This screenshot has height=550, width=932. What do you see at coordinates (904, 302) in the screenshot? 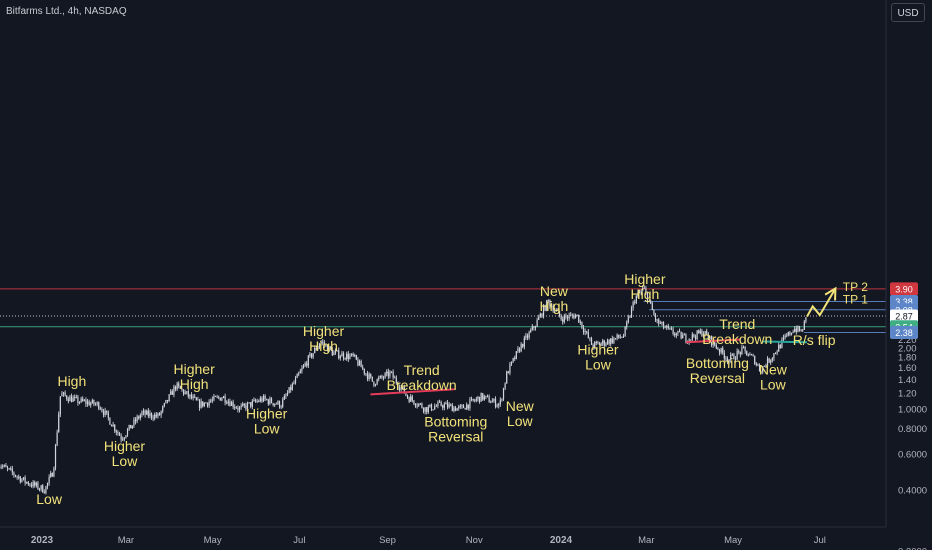
I see `price-tag-text: 3.38` at bounding box center [904, 302].